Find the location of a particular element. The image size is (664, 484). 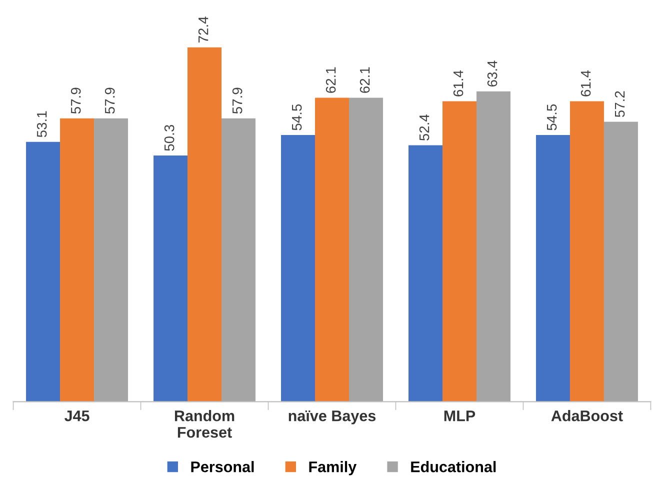

x-tick-label: MLP is located at coordinates (460, 416).